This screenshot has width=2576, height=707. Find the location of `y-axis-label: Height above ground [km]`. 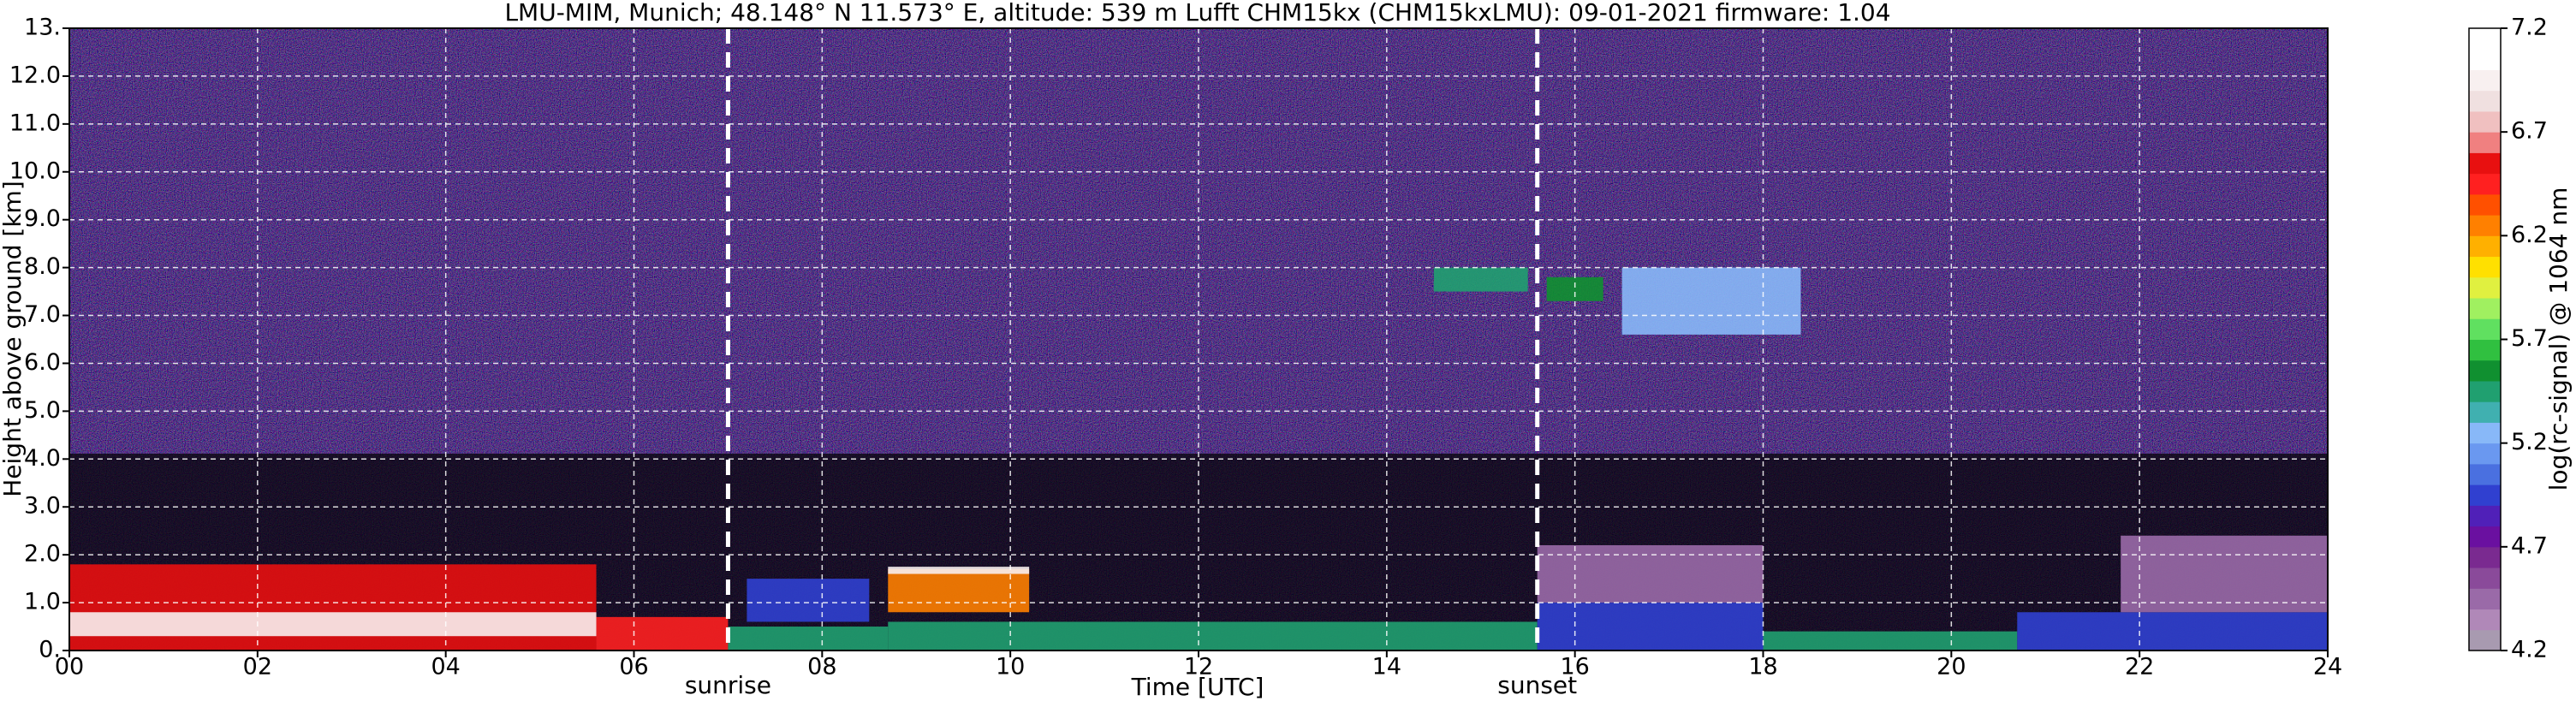

y-axis-label: Height above ground [km] is located at coordinates (14, 339).